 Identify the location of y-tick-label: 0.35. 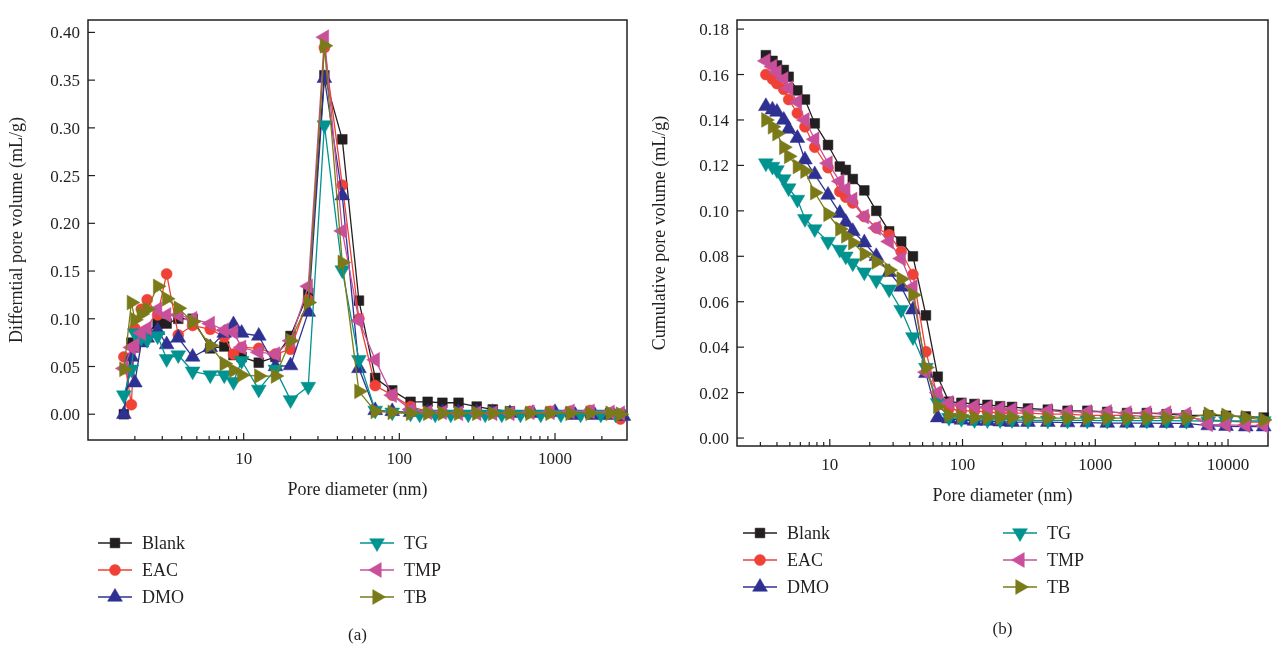
(65, 81).